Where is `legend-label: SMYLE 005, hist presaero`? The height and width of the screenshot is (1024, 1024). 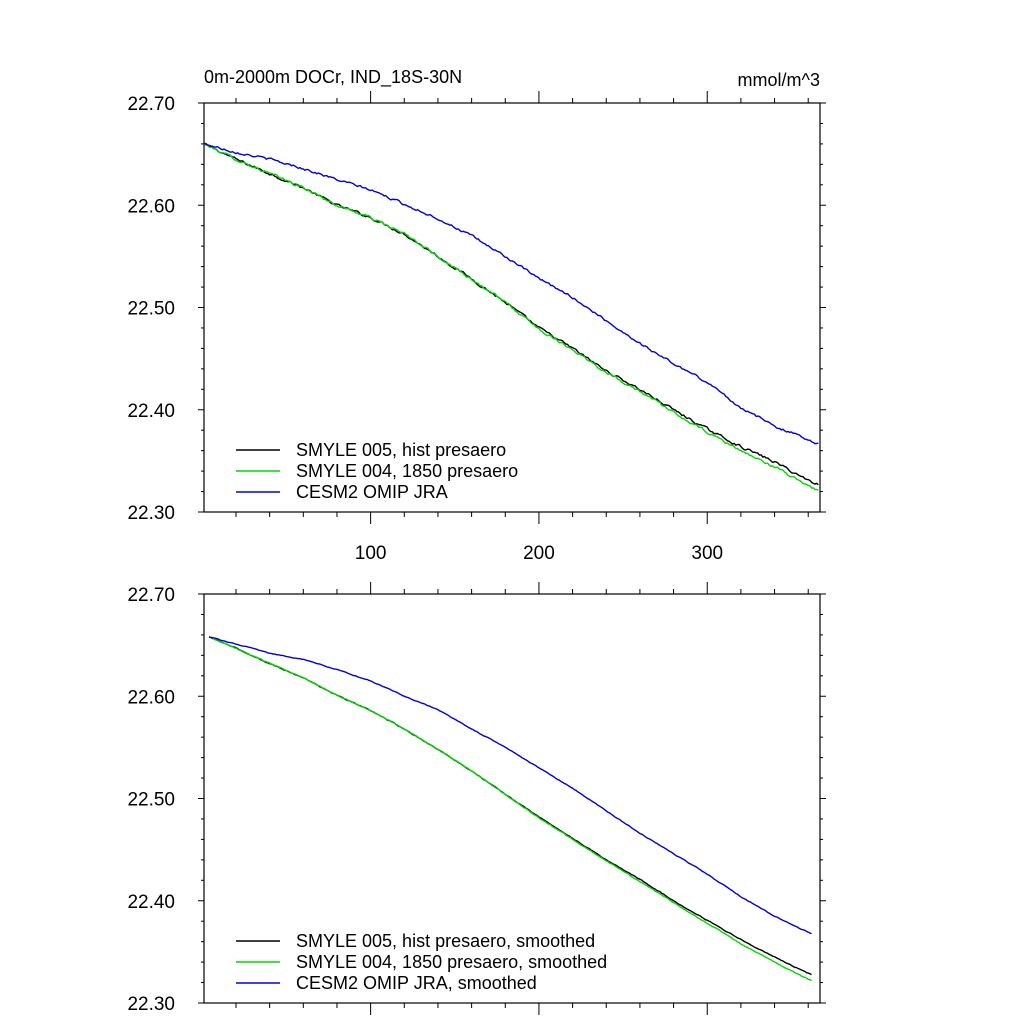 legend-label: SMYLE 005, hist presaero is located at coordinates (401, 450).